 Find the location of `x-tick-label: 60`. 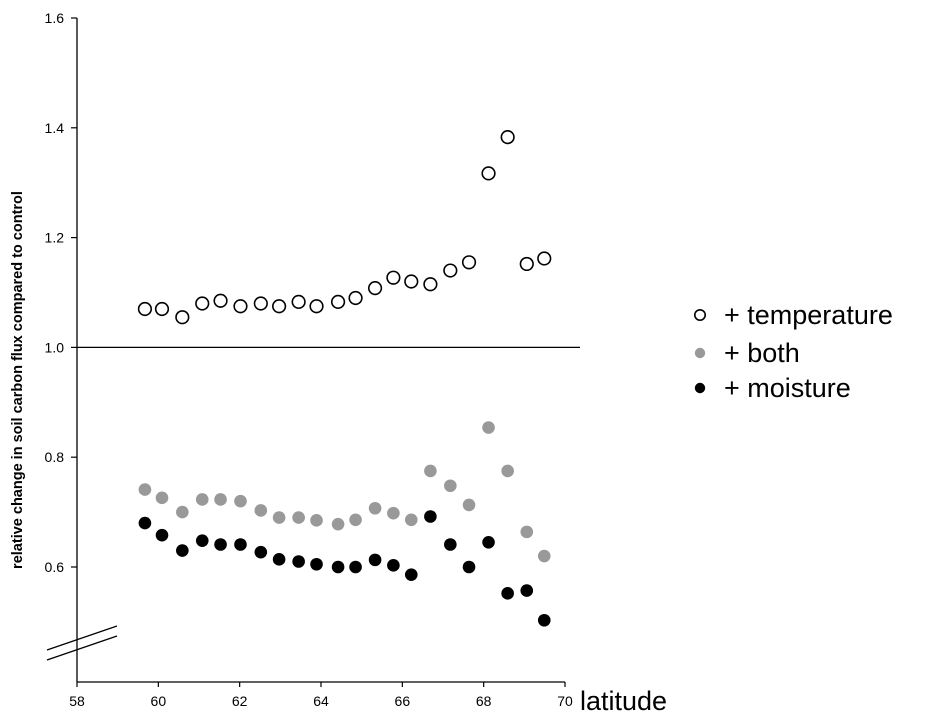

x-tick-label: 60 is located at coordinates (159, 701).